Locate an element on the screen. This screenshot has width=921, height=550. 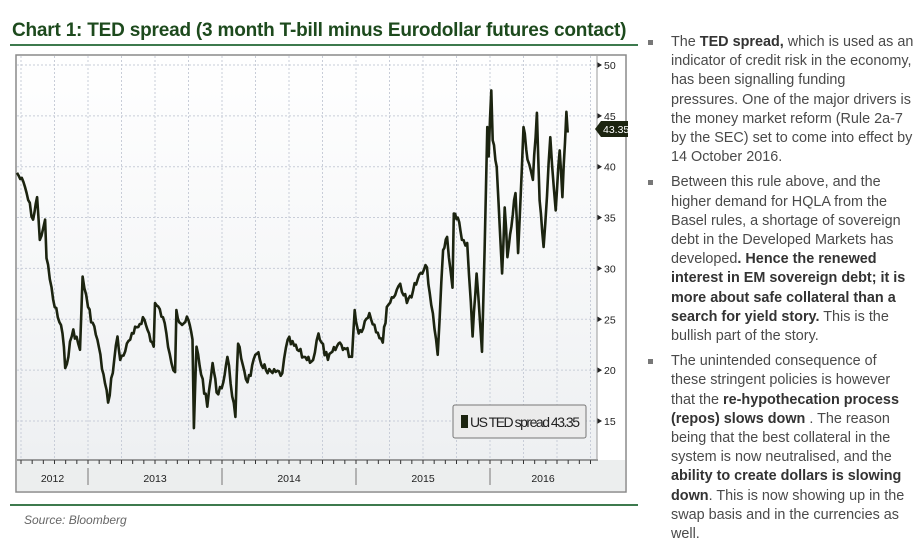
x-tick-label: 2012 is located at coordinates (53, 479).